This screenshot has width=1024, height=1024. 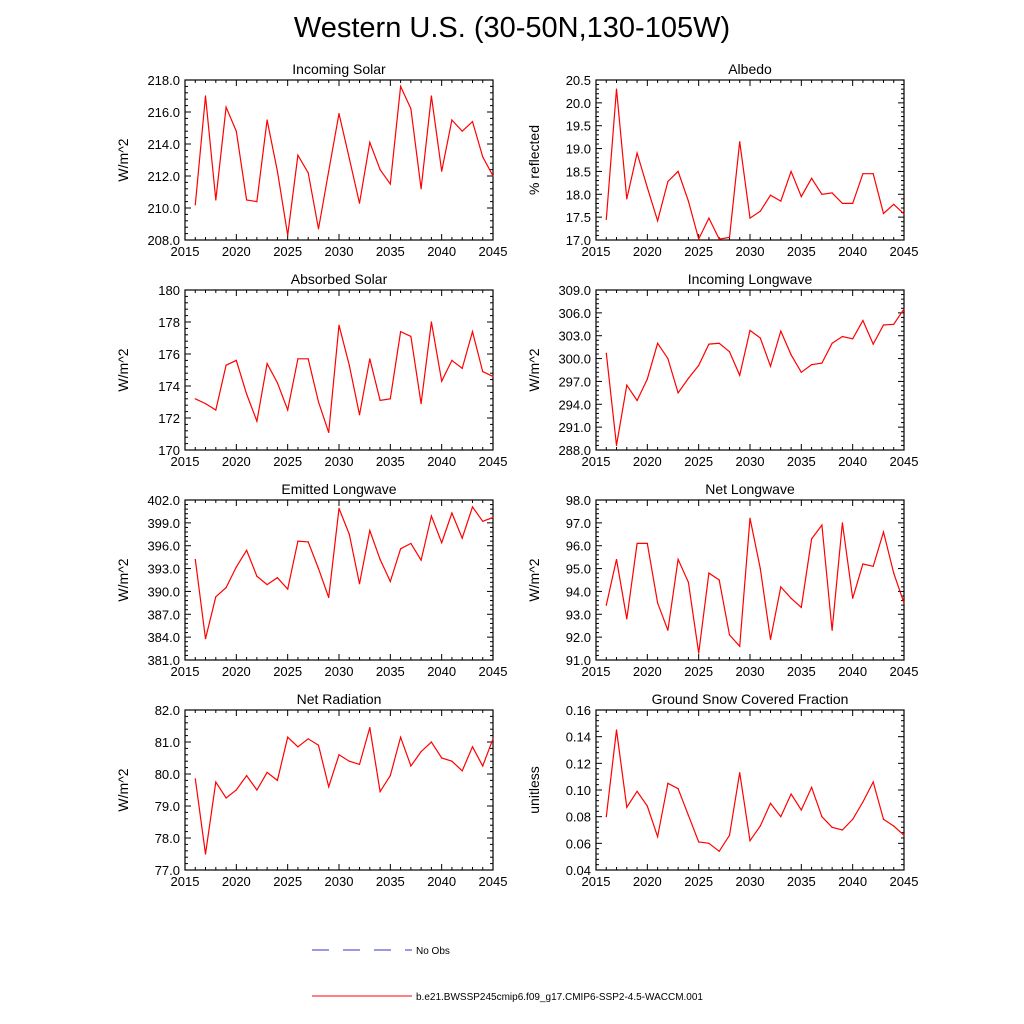 What do you see at coordinates (574, 381) in the screenshot?
I see `y-tick-label: 297.0` at bounding box center [574, 381].